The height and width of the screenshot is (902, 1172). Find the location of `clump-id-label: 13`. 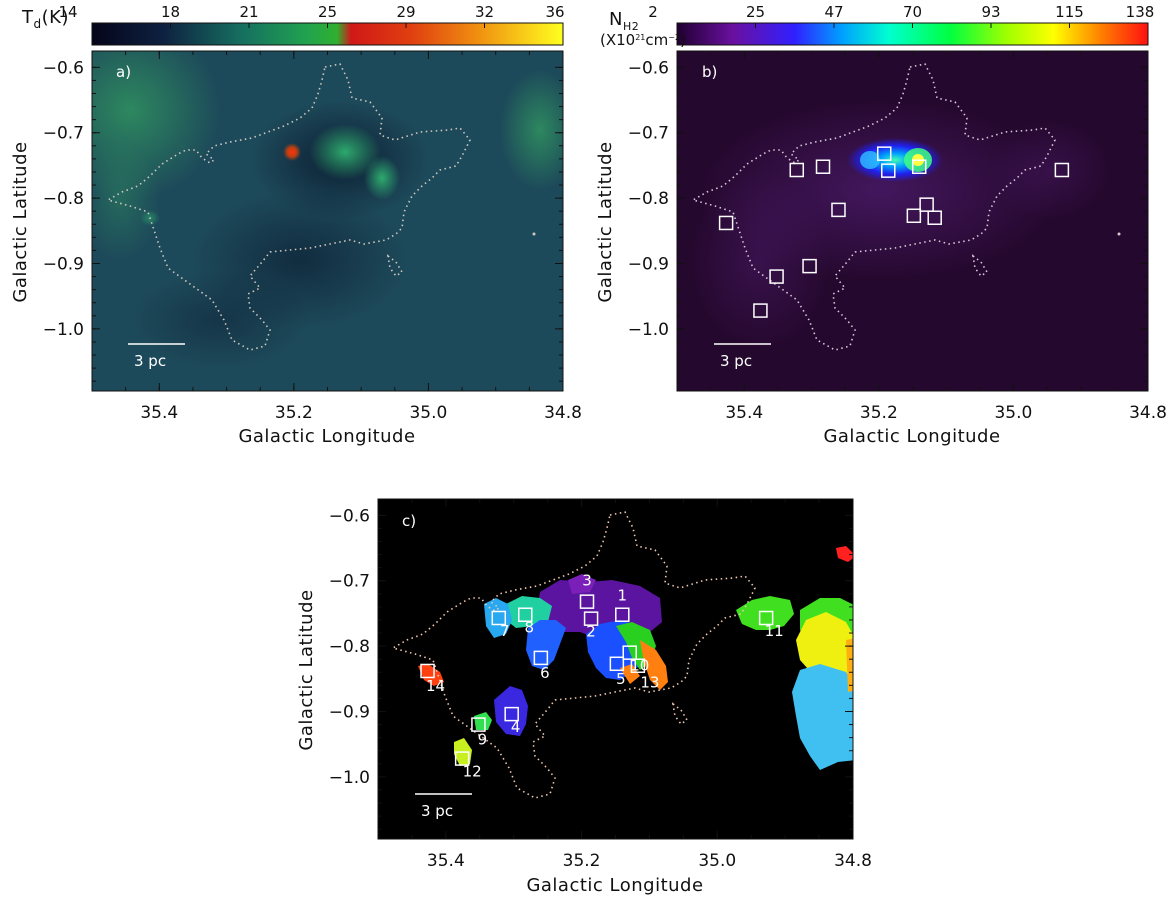

clump-id-label: 13 is located at coordinates (649, 683).